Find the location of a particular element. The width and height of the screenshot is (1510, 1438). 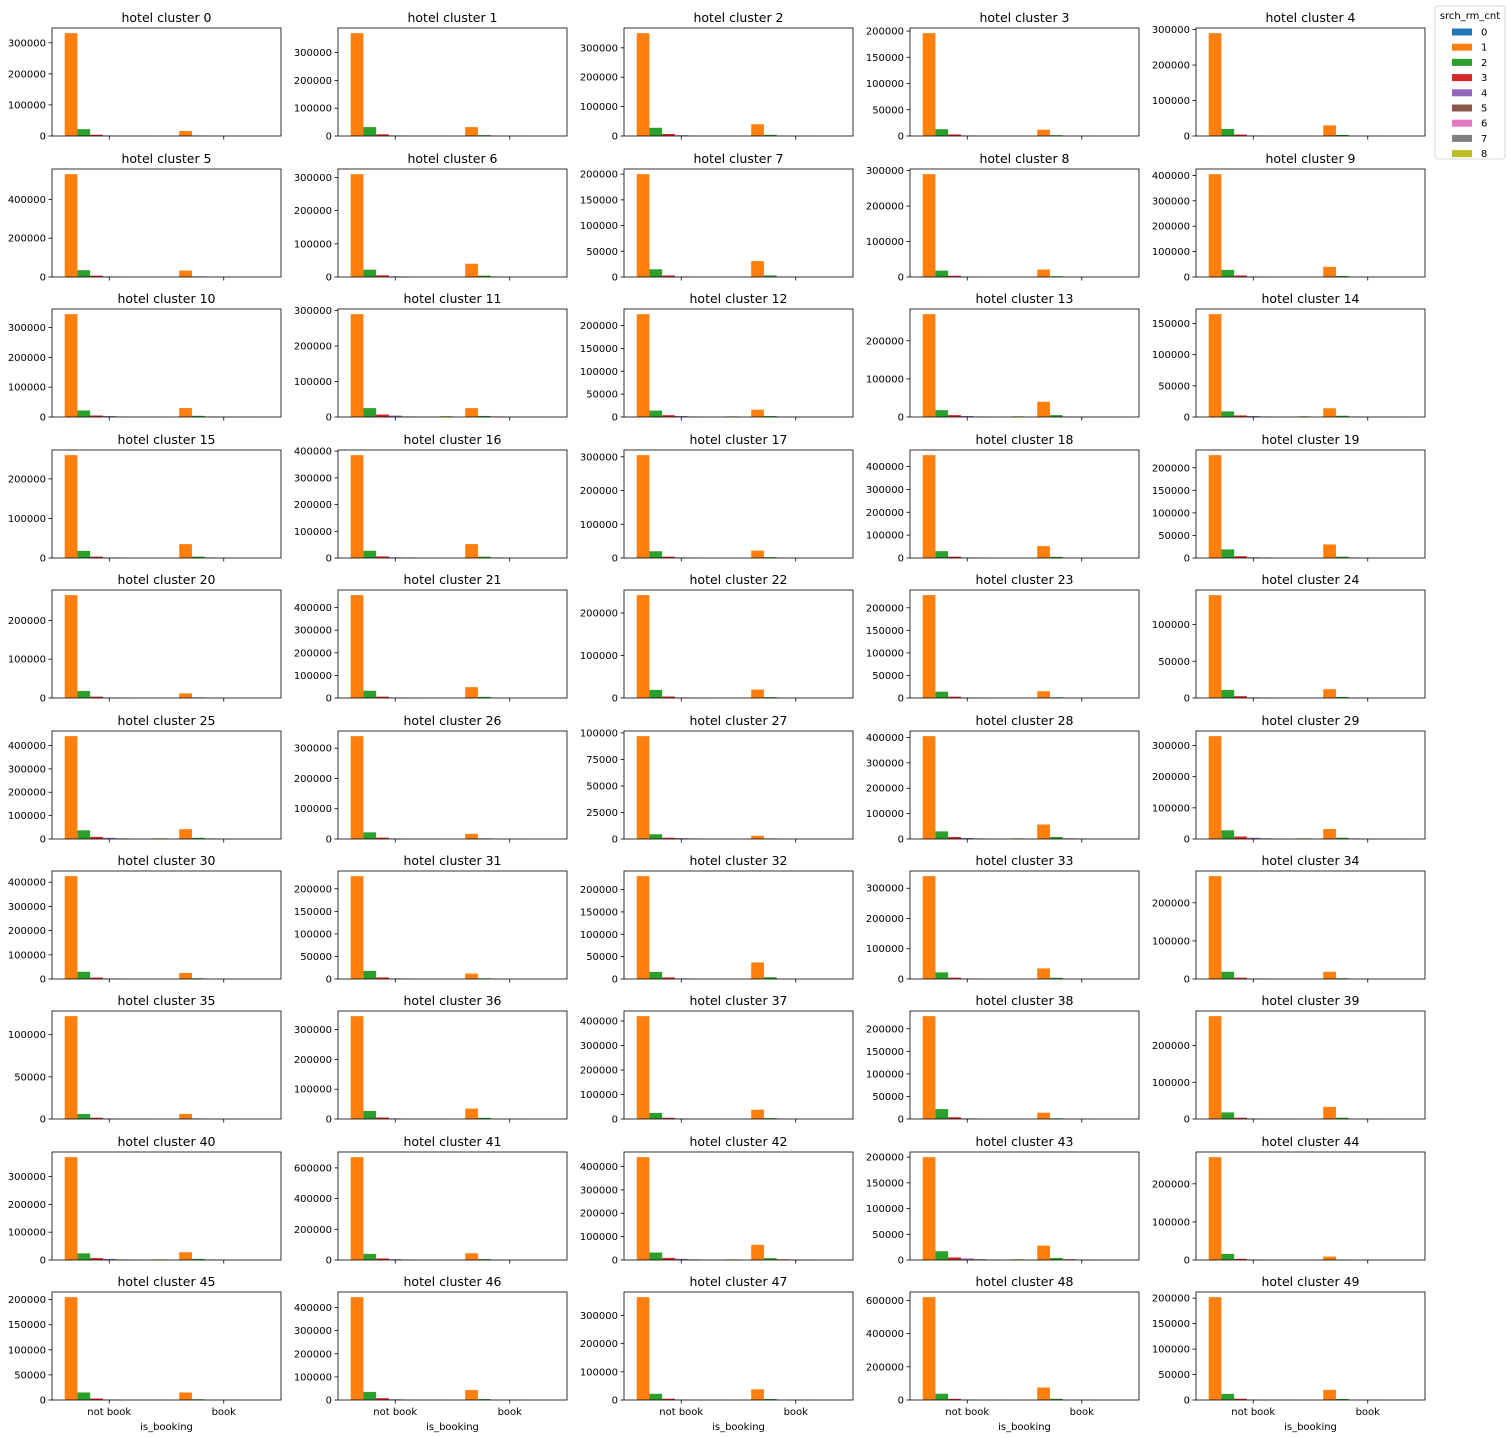

y-tick-label: 50000 is located at coordinates (888, 110).